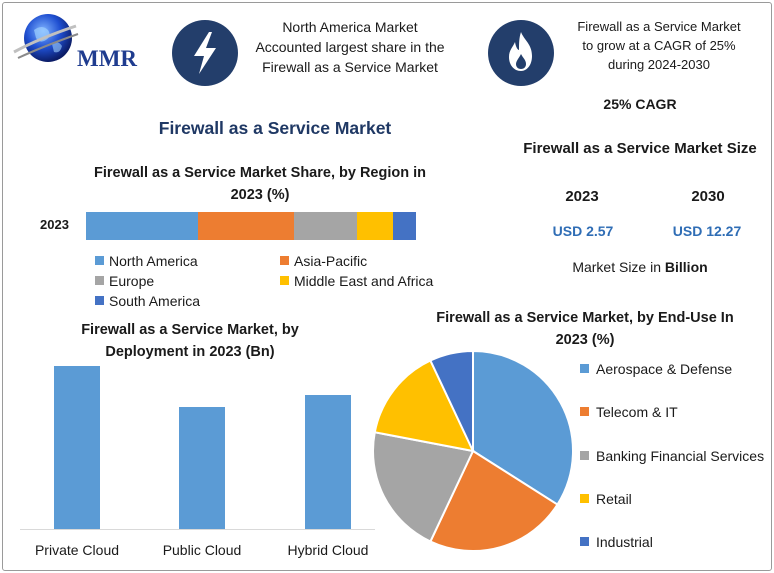 This screenshot has height=573, width=774. Describe the element at coordinates (424, 406) in the screenshot. I see `pie-slice-retail` at that location.